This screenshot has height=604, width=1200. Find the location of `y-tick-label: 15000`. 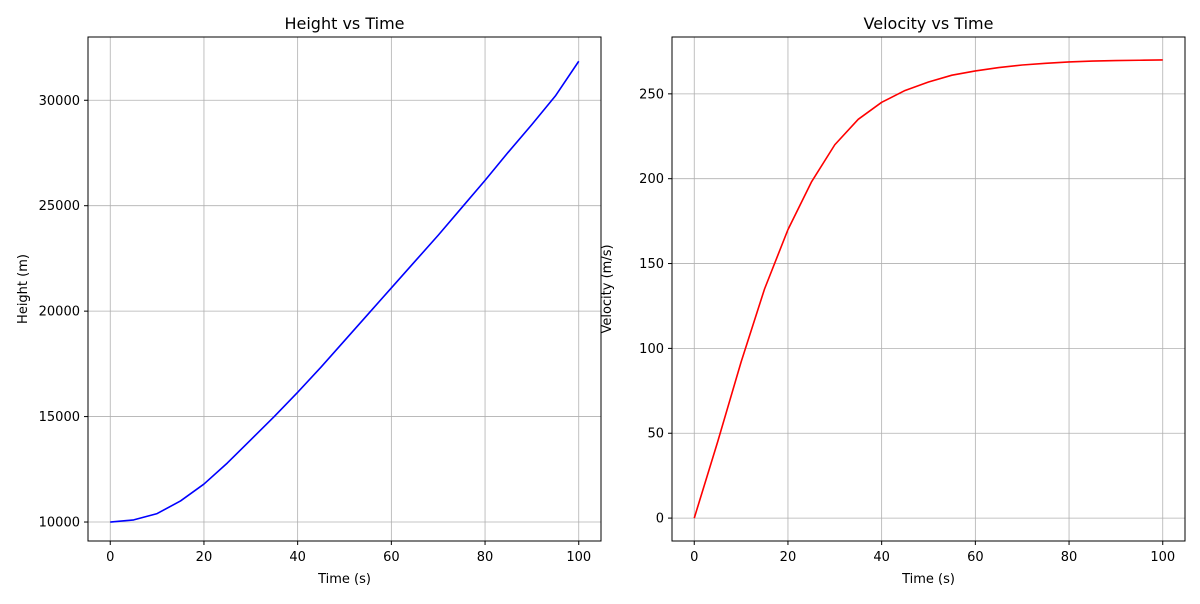

y-tick-label: 15000 is located at coordinates (59, 417).